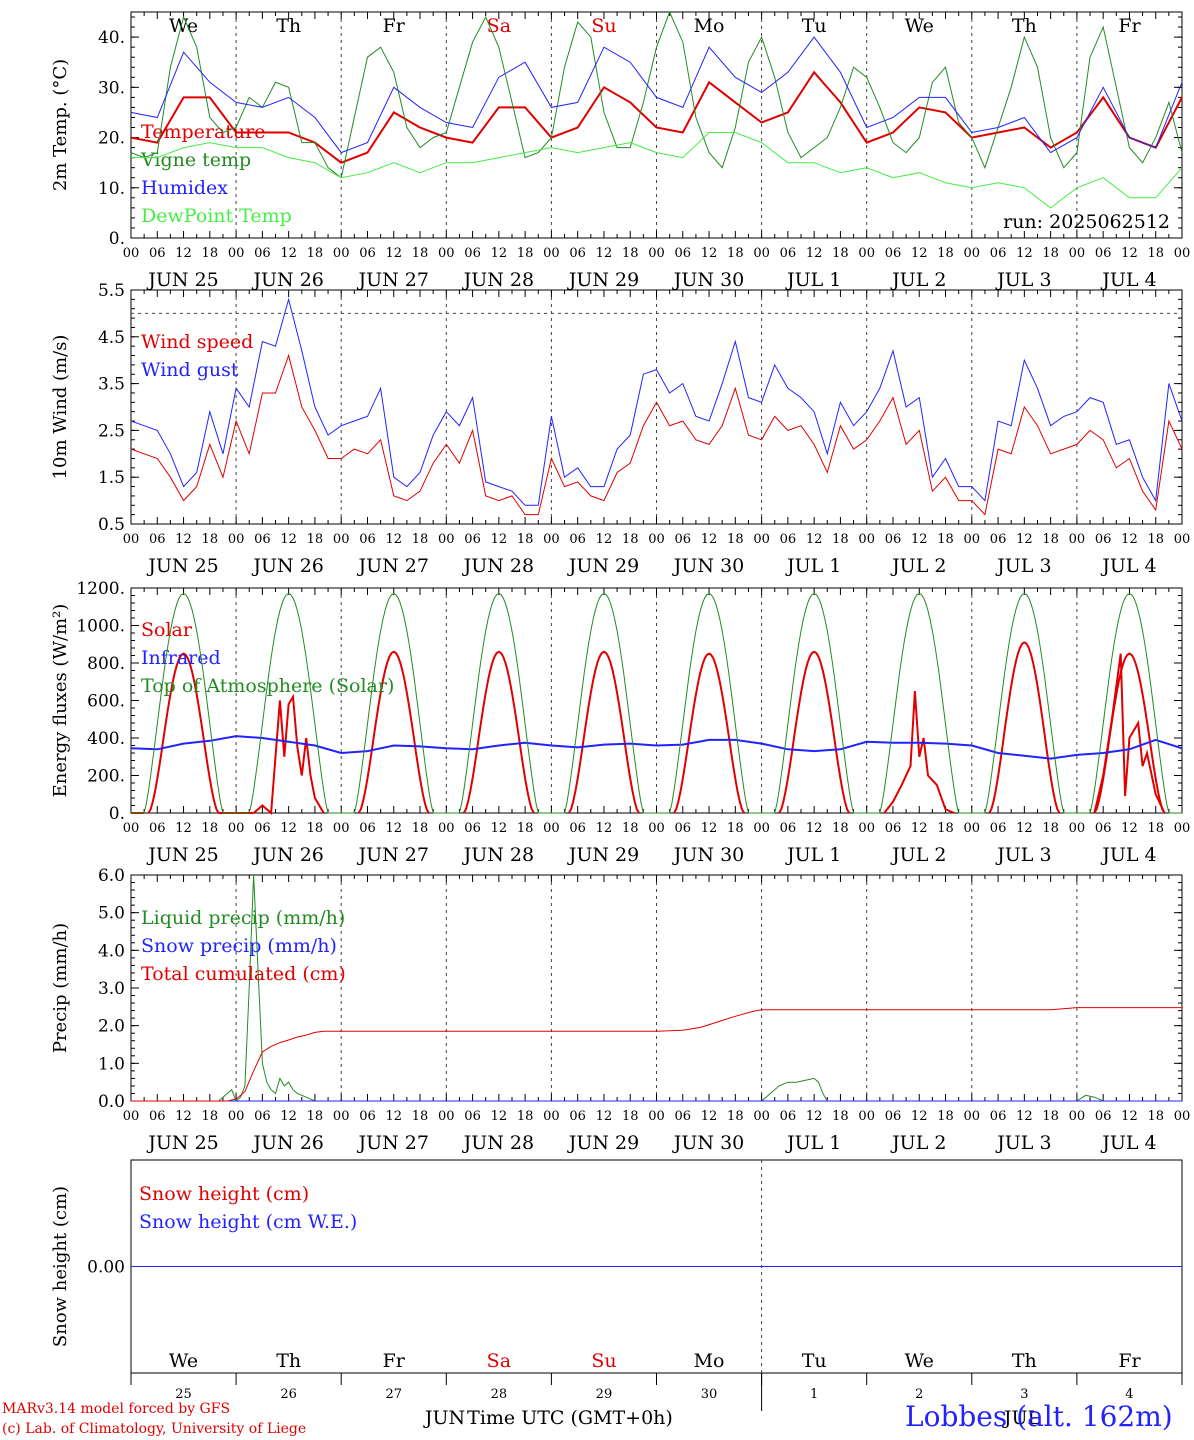 Image resolution: width=1194 pixels, height=1440 pixels. Describe the element at coordinates (499, 26) in the screenshot. I see `weekday-label: Sa` at that location.